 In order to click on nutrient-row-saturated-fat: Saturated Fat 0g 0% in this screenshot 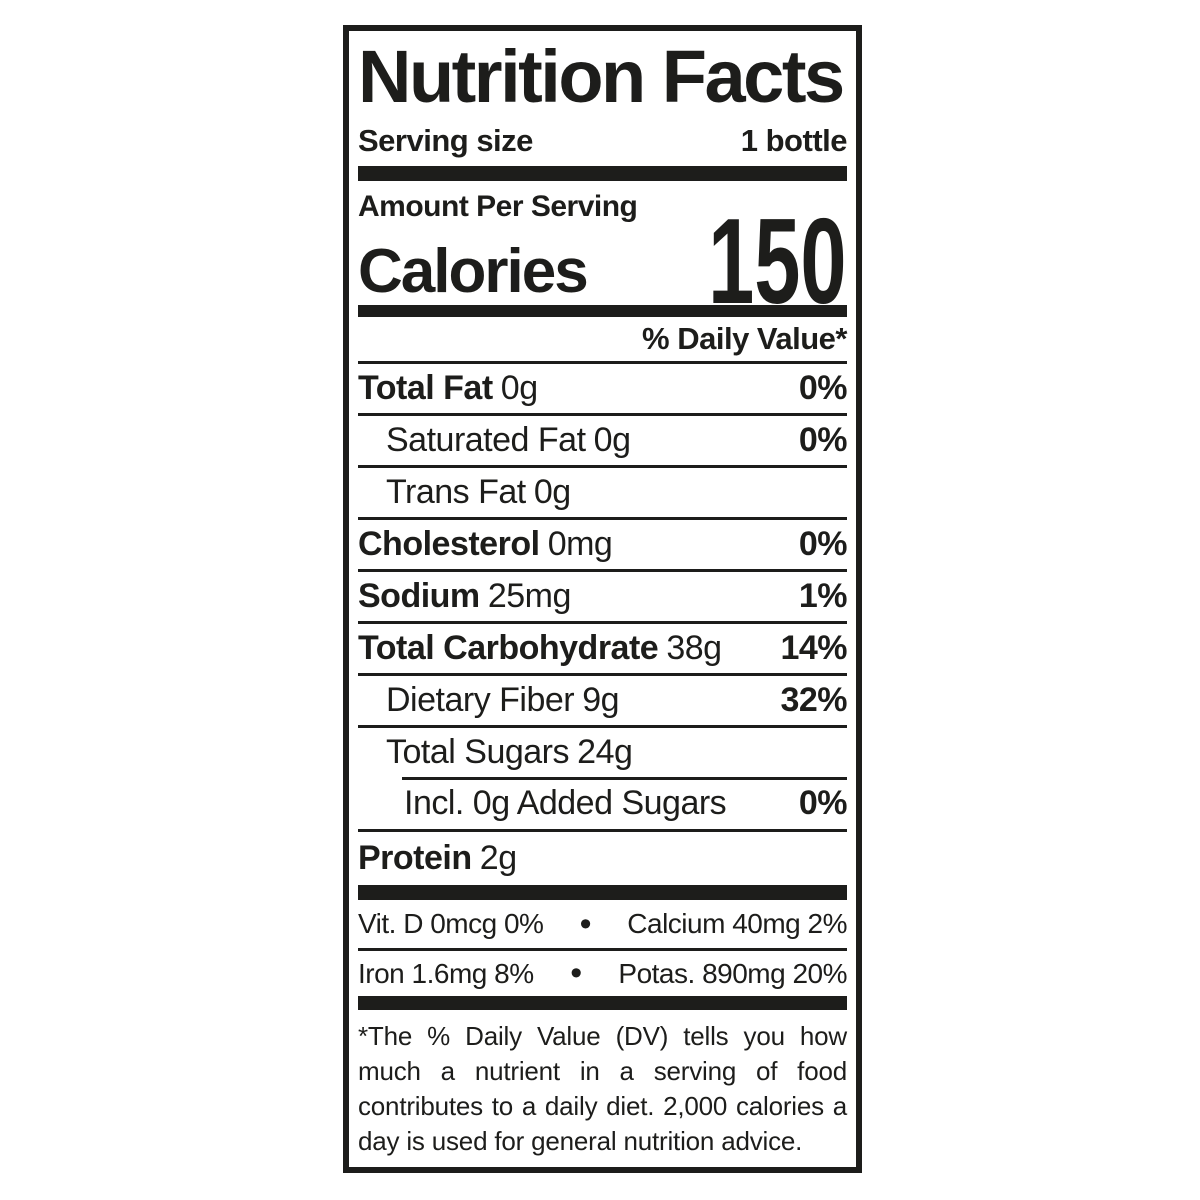, I will do `click(603, 439)`.